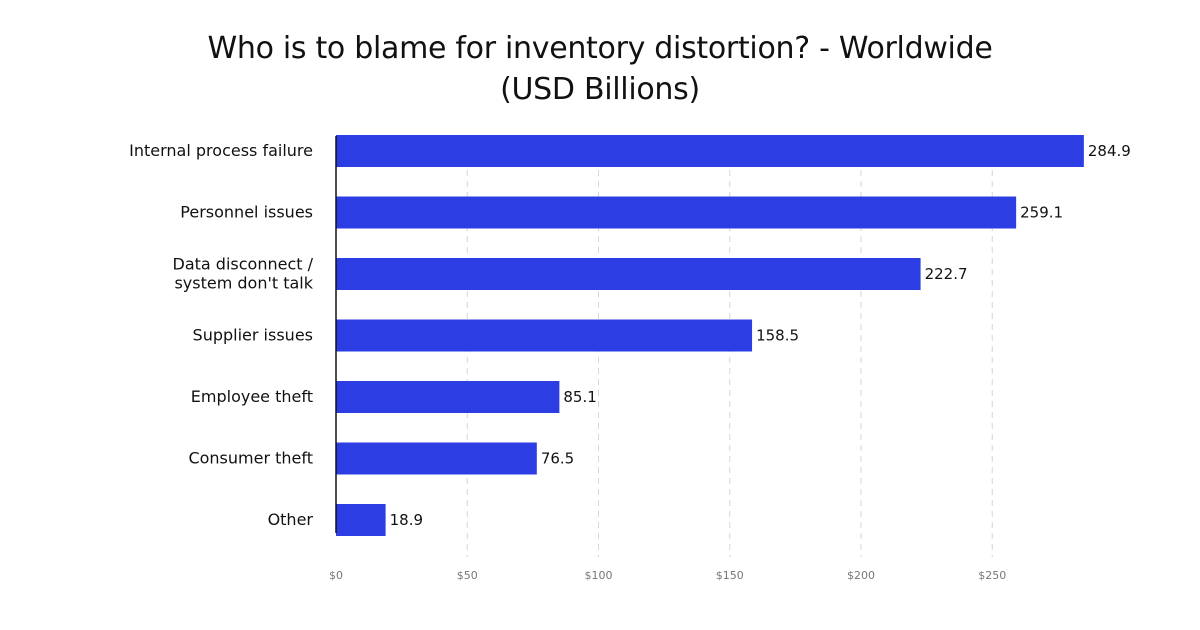 This screenshot has width=1200, height=630. I want to click on category-label: Supplier issues, so click(253, 335).